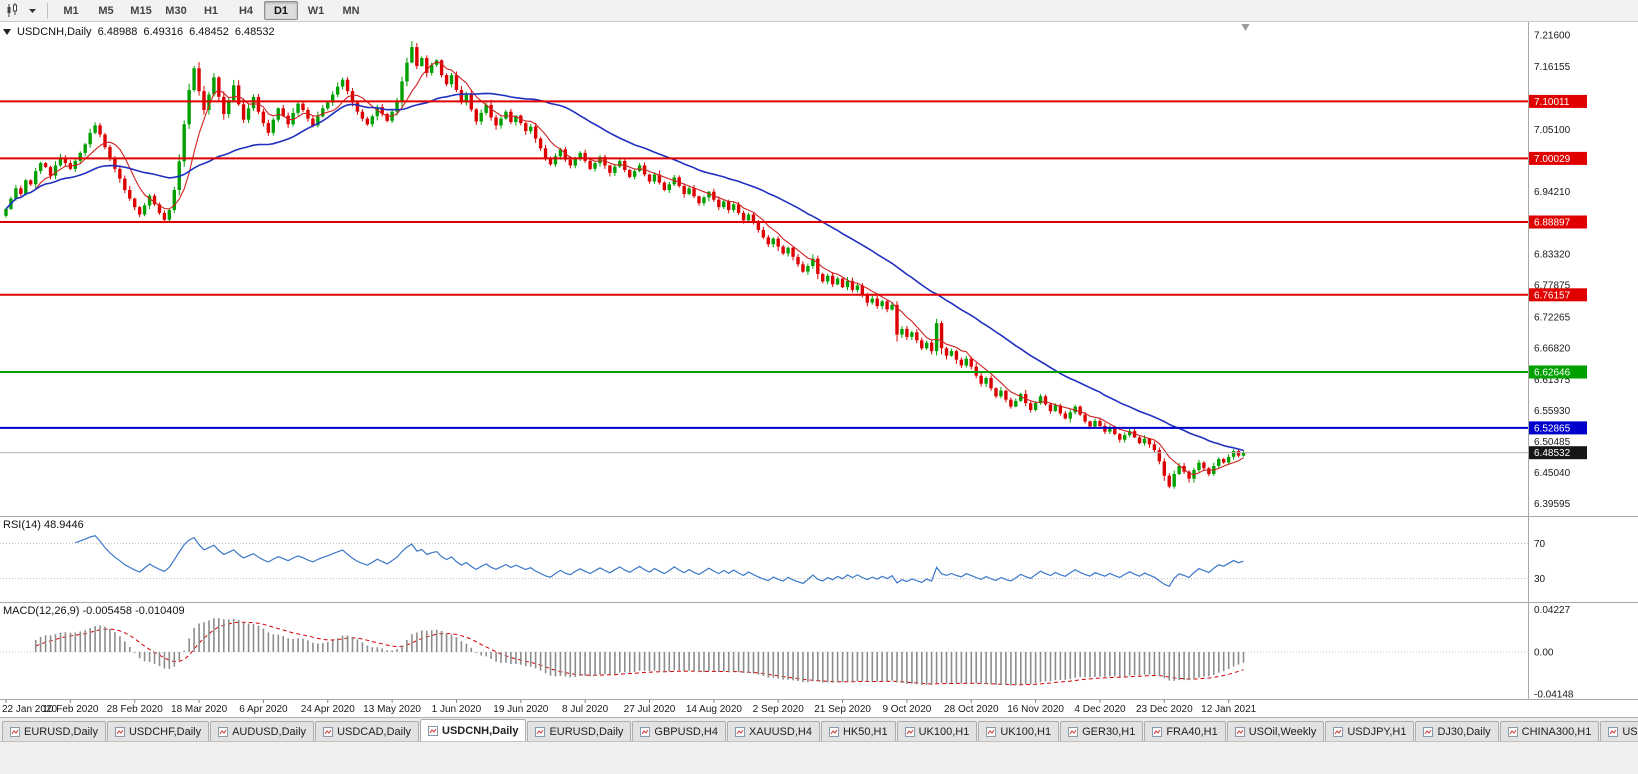 The height and width of the screenshot is (774, 1638). Describe the element at coordinates (585, 709) in the screenshot. I see `svg-text: 8 Jul 2020` at that location.